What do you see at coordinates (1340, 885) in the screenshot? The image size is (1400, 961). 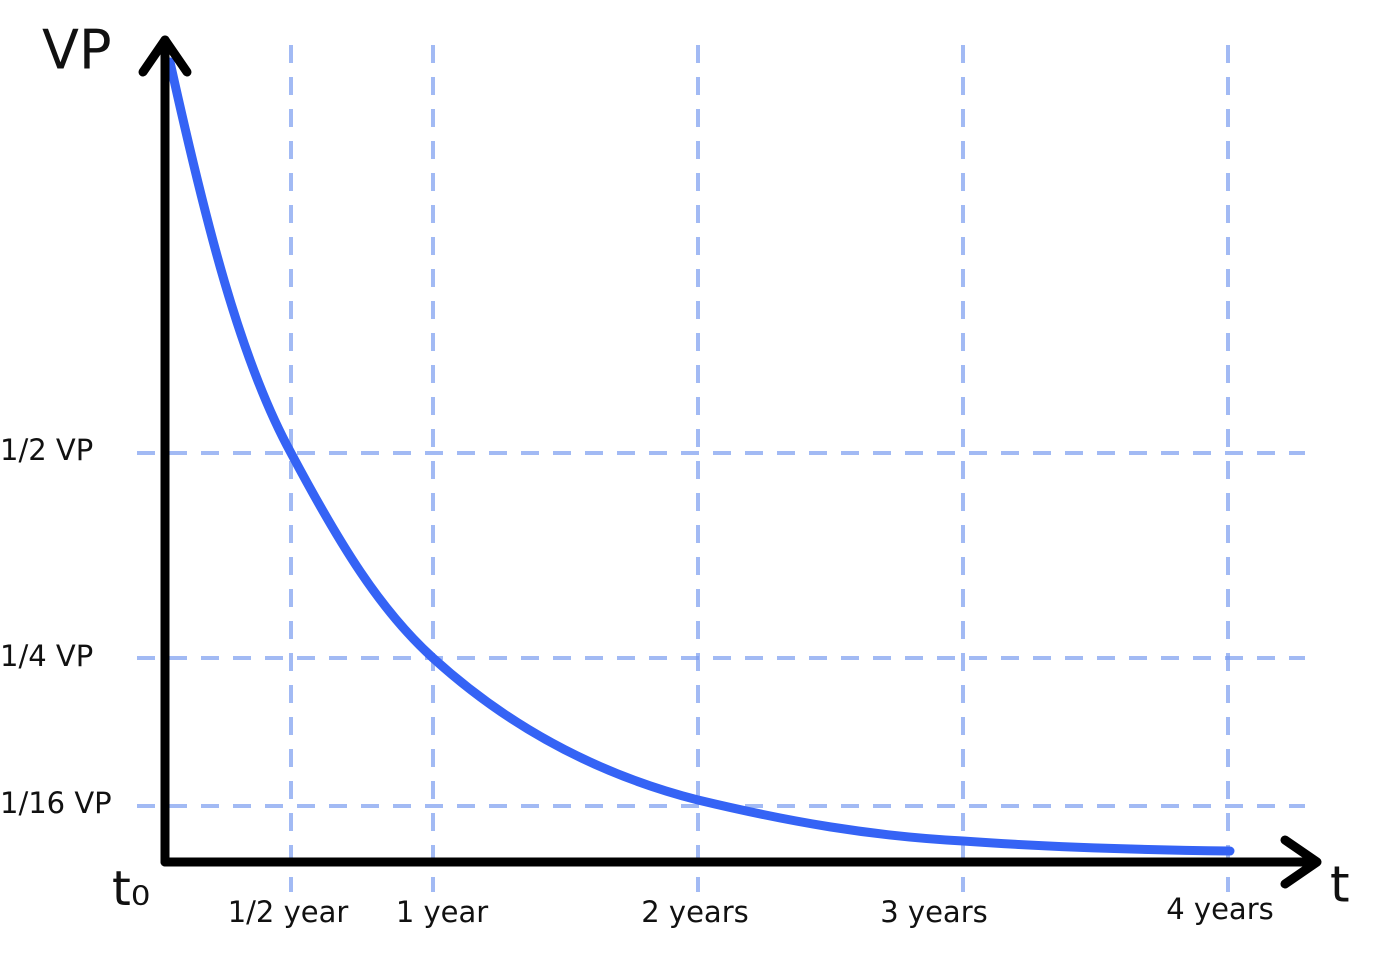 I see `x-axis-label: t` at bounding box center [1340, 885].